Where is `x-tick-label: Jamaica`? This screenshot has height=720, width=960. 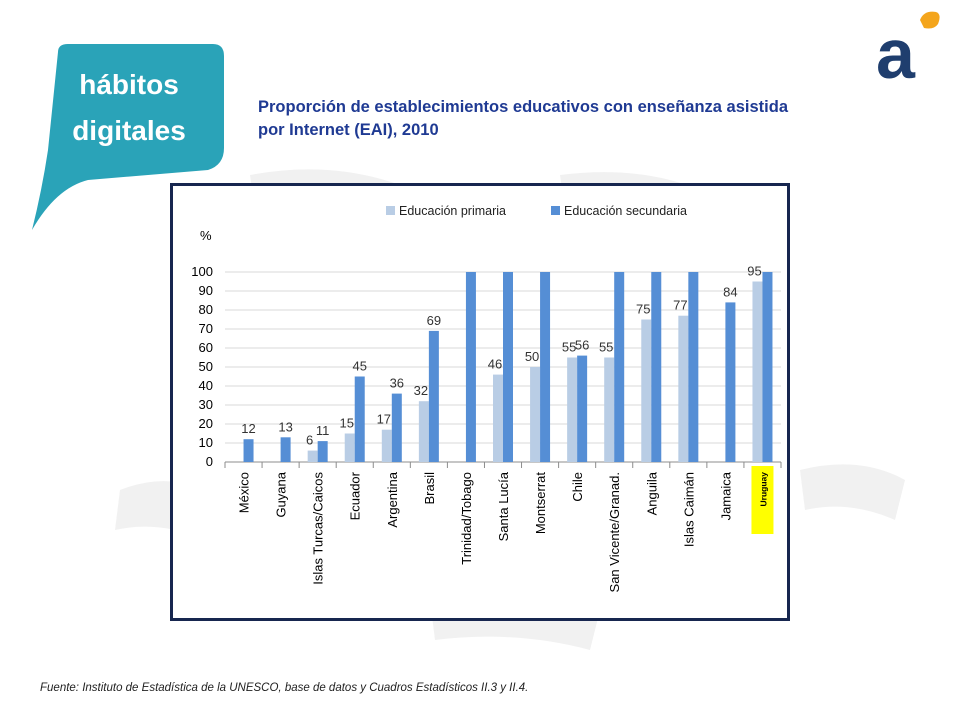 x-tick-label: Jamaica is located at coordinates (725, 495).